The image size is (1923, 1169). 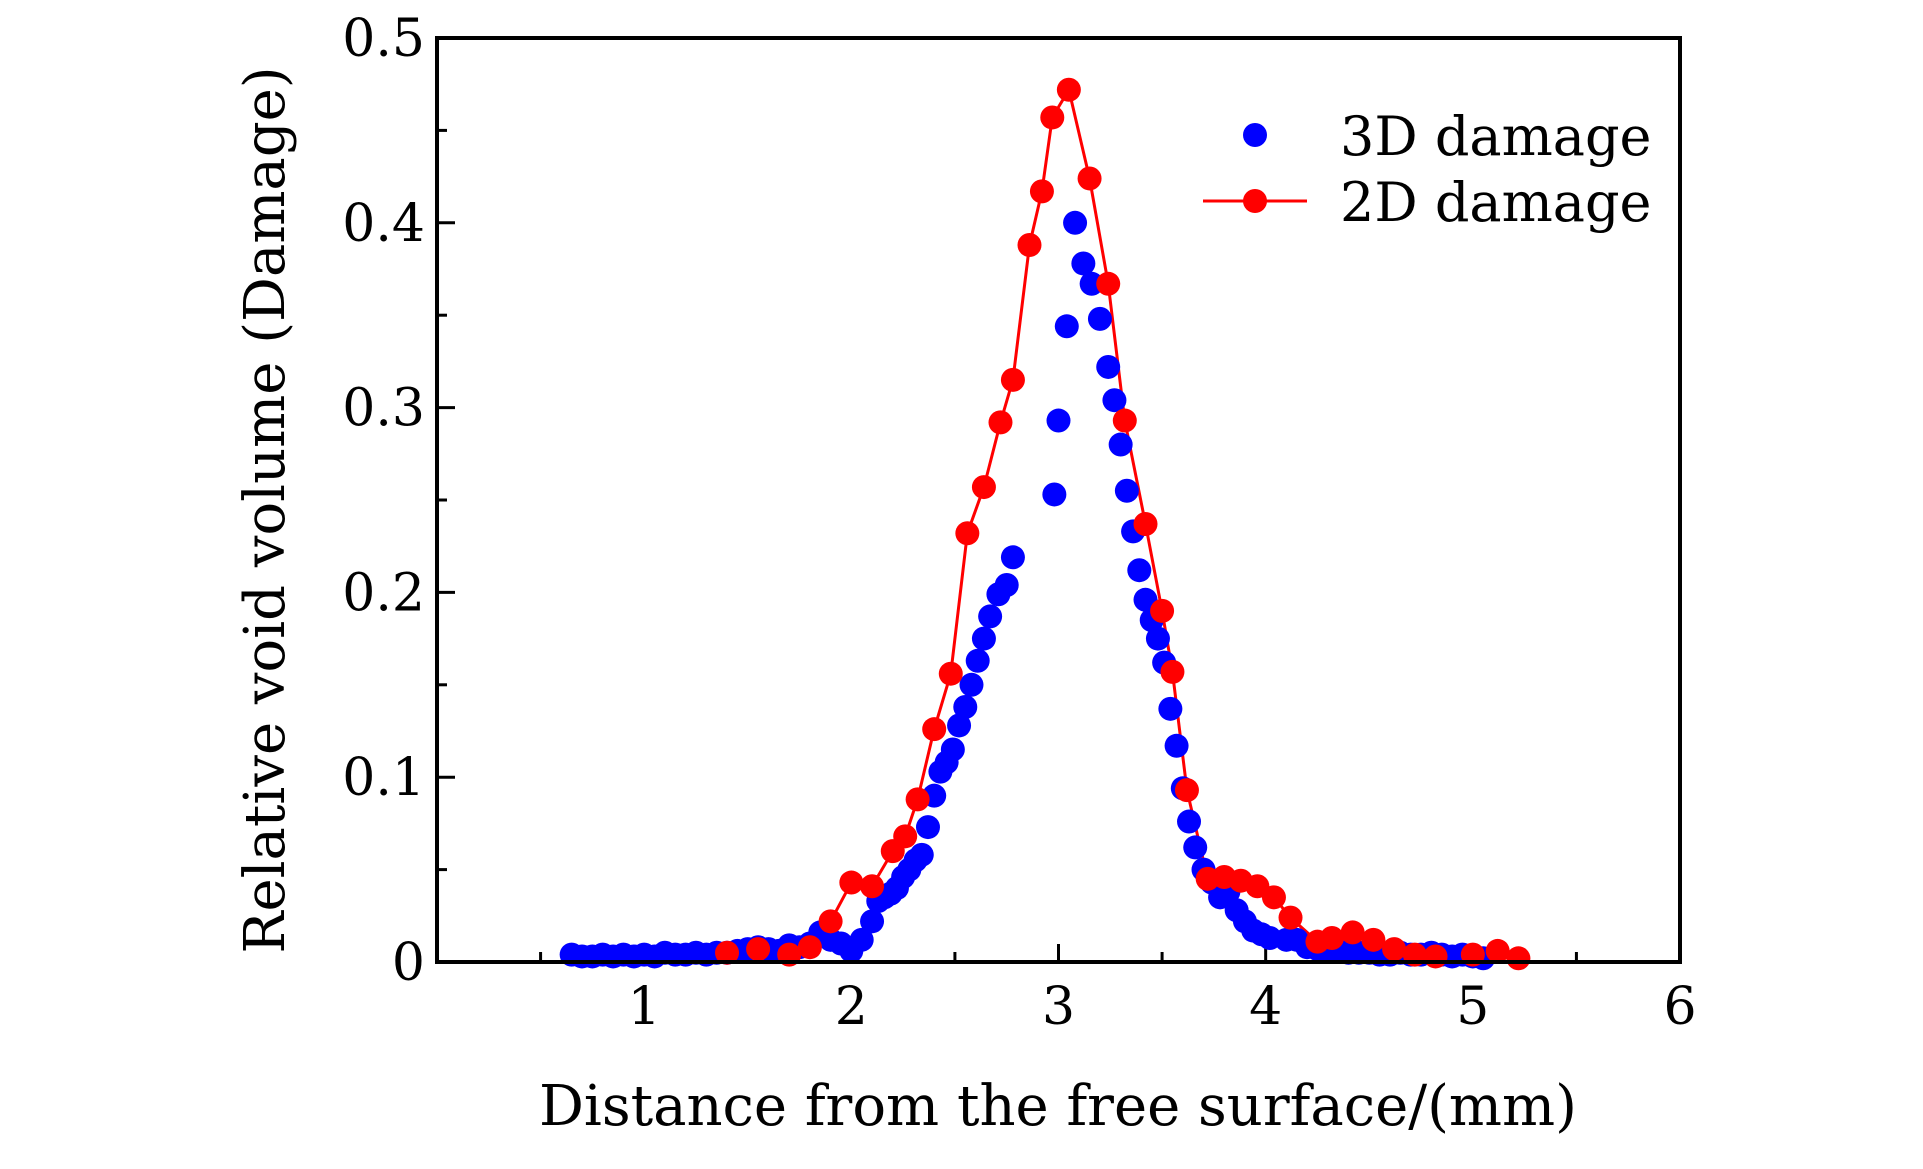 I want to click on x-tick-label: 1, so click(x=644, y=1007).